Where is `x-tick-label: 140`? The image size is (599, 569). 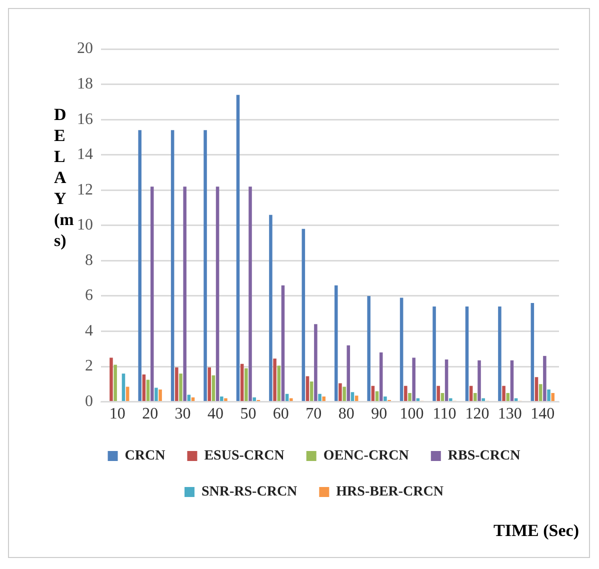 x-tick-label: 140 is located at coordinates (542, 414).